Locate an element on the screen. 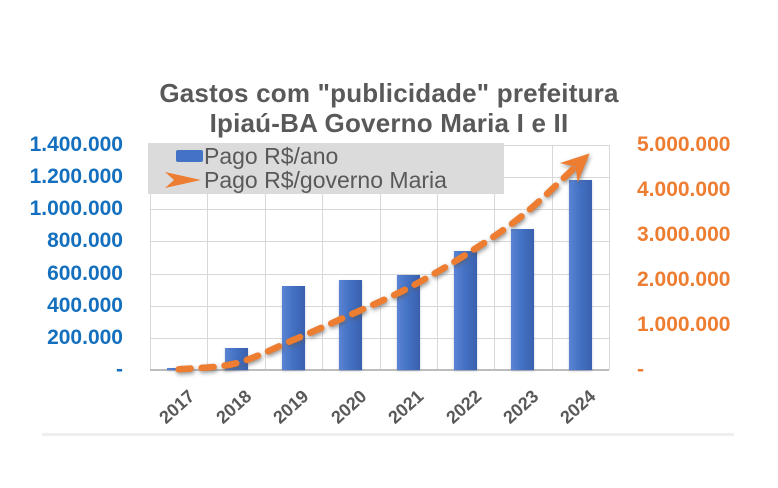 This screenshot has height=488, width=778. y-axis-right-tick-label: 5.000.000 is located at coordinates (684, 144).